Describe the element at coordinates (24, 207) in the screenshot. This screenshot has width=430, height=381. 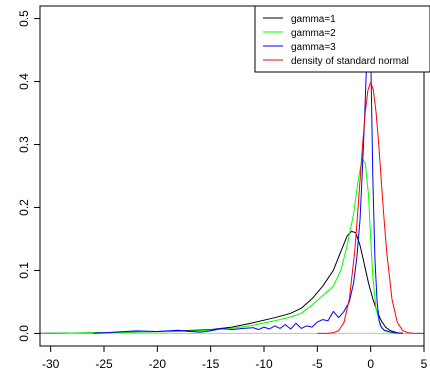
I see `y-tick-label: 0.2` at that location.